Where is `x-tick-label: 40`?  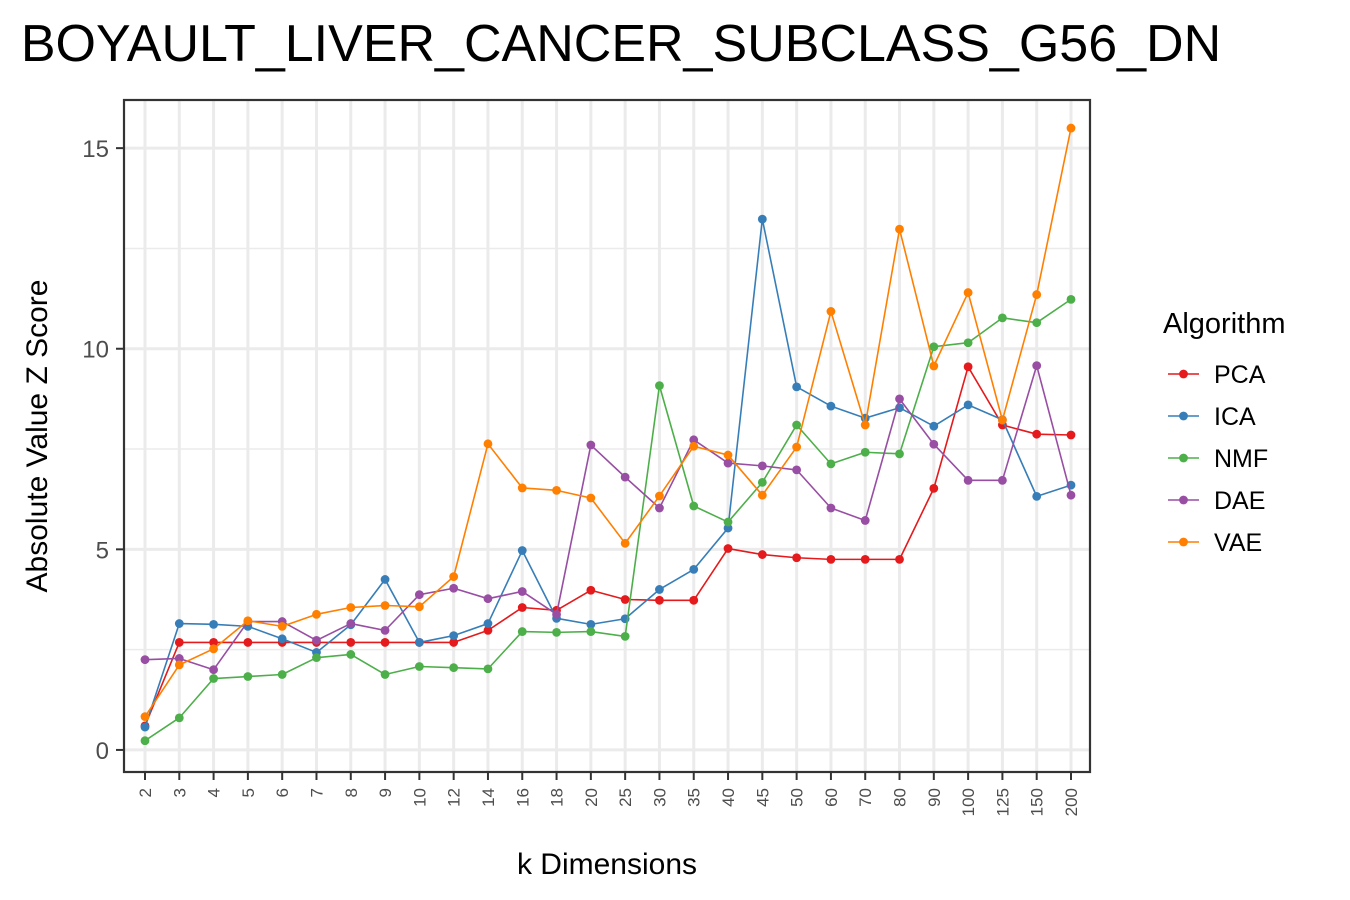 x-tick-label: 40 is located at coordinates (728, 797).